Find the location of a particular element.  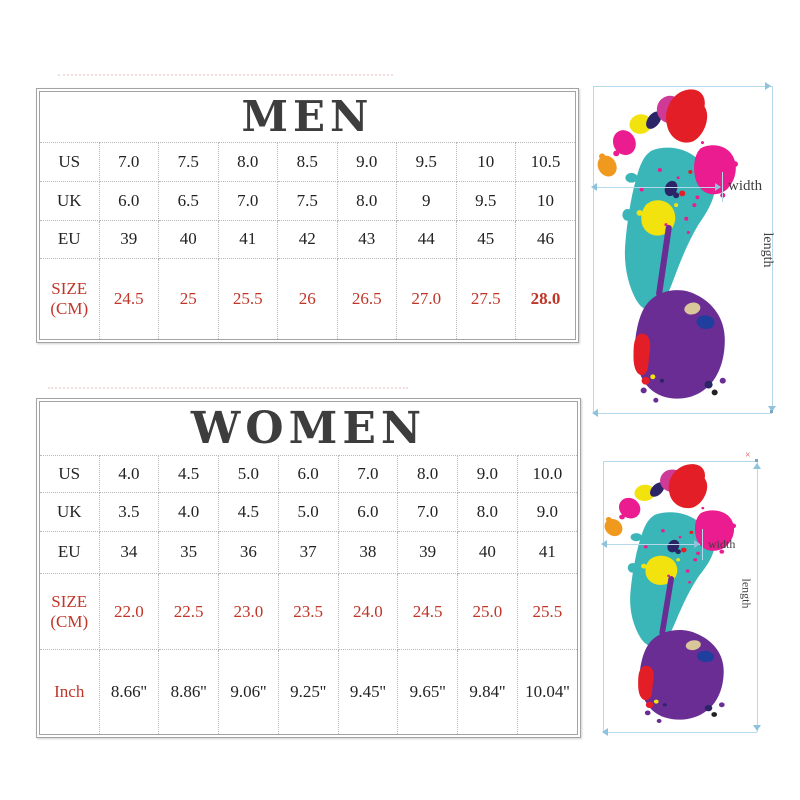

value-cell: 10.0 is located at coordinates (546, 474).